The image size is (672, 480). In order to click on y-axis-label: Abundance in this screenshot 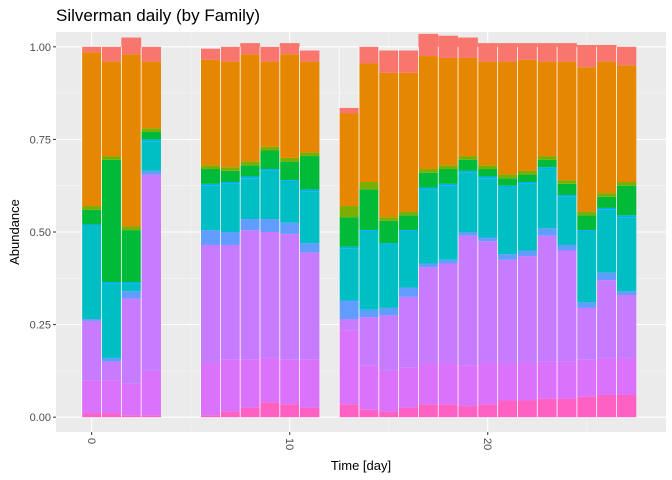, I will do `click(14, 232)`.